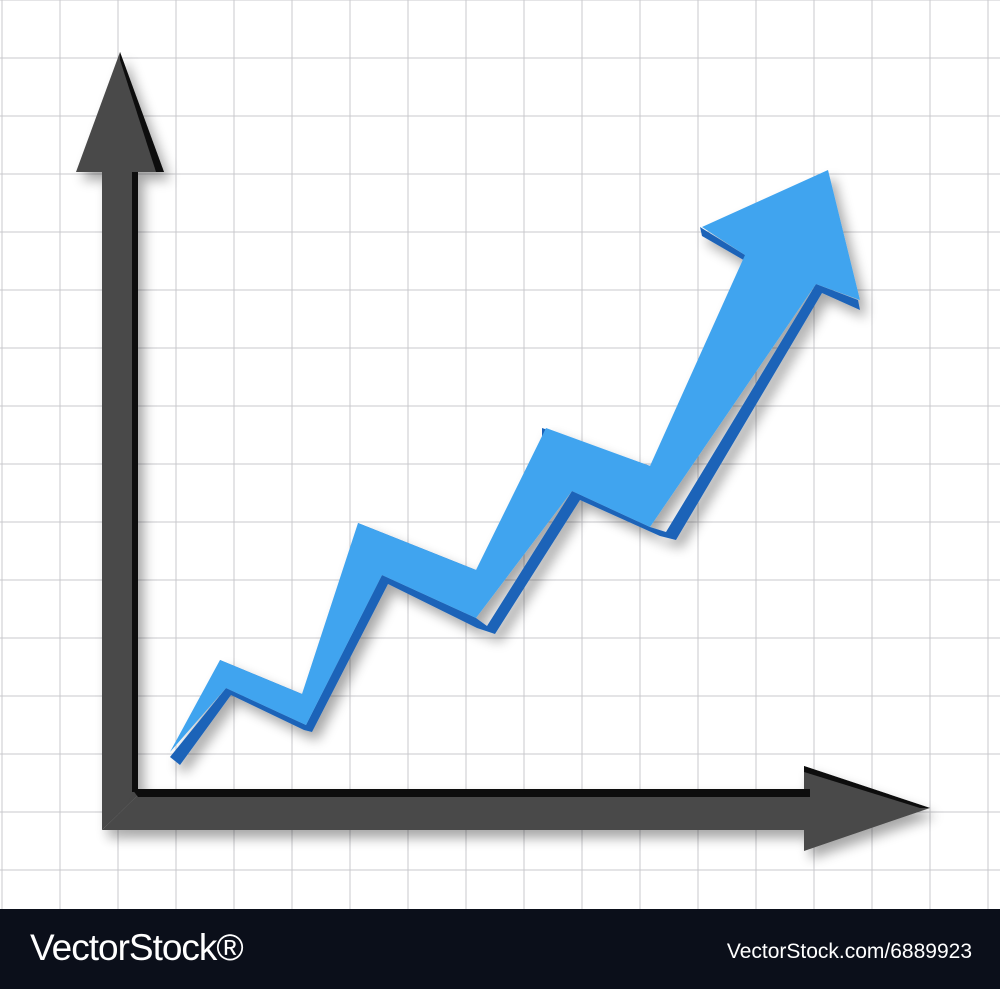  What do you see at coordinates (849, 951) in the screenshot?
I see `image-id-label: VectorStock.com/6889923` at bounding box center [849, 951].